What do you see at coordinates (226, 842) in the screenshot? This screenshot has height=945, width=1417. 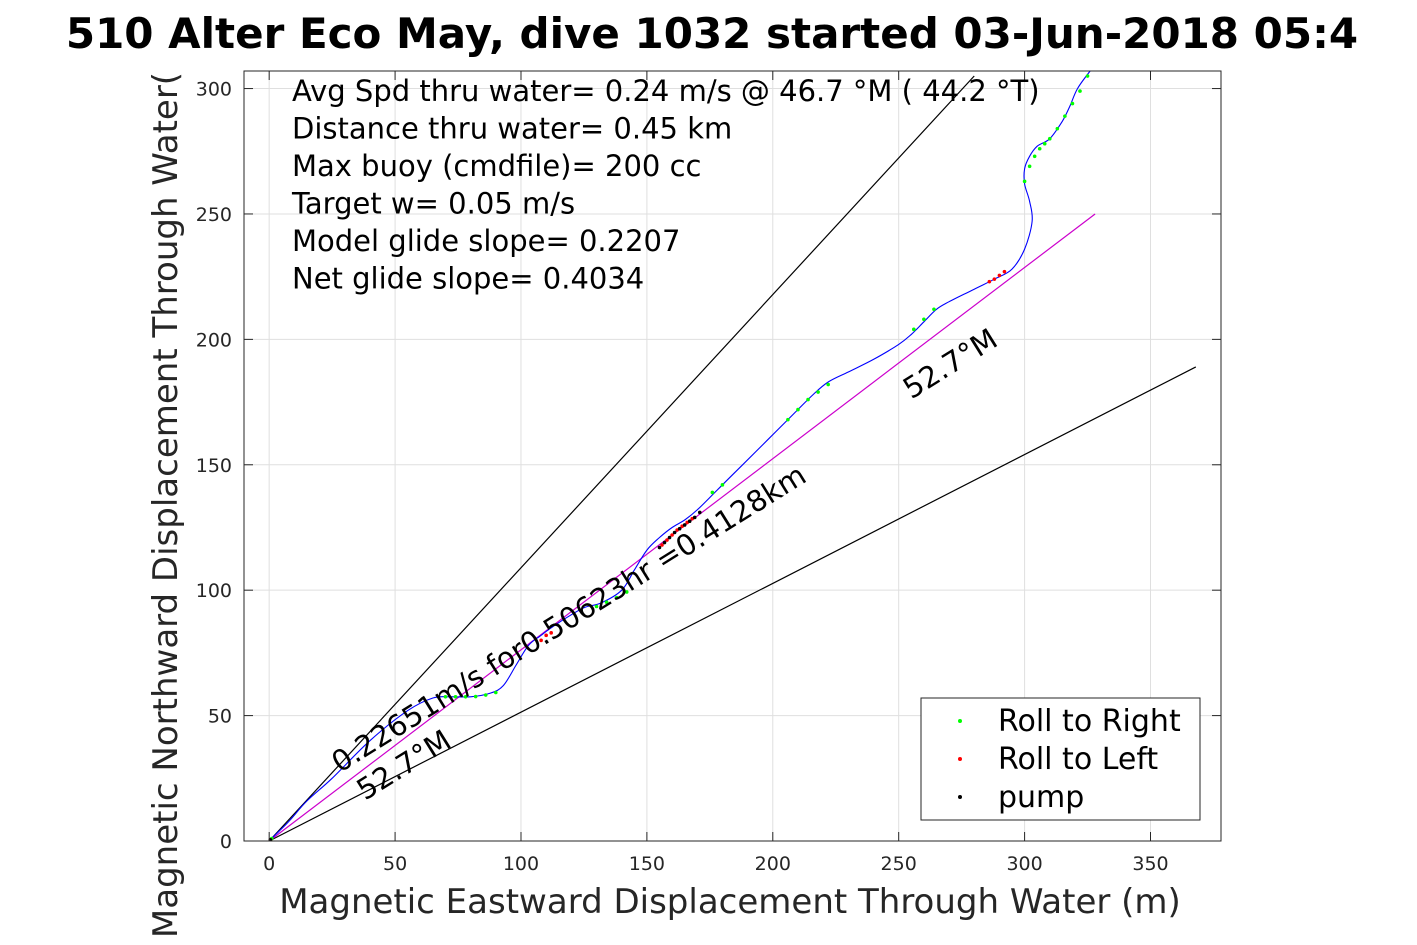 I see `y-tick-label: 0` at bounding box center [226, 842].